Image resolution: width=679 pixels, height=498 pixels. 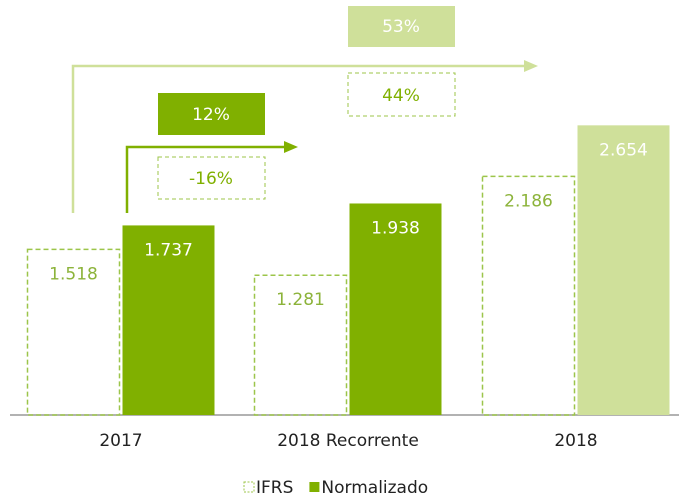 What do you see at coordinates (348, 441) in the screenshot?
I see `x-tick-label: 2018 Recorrente` at bounding box center [348, 441].